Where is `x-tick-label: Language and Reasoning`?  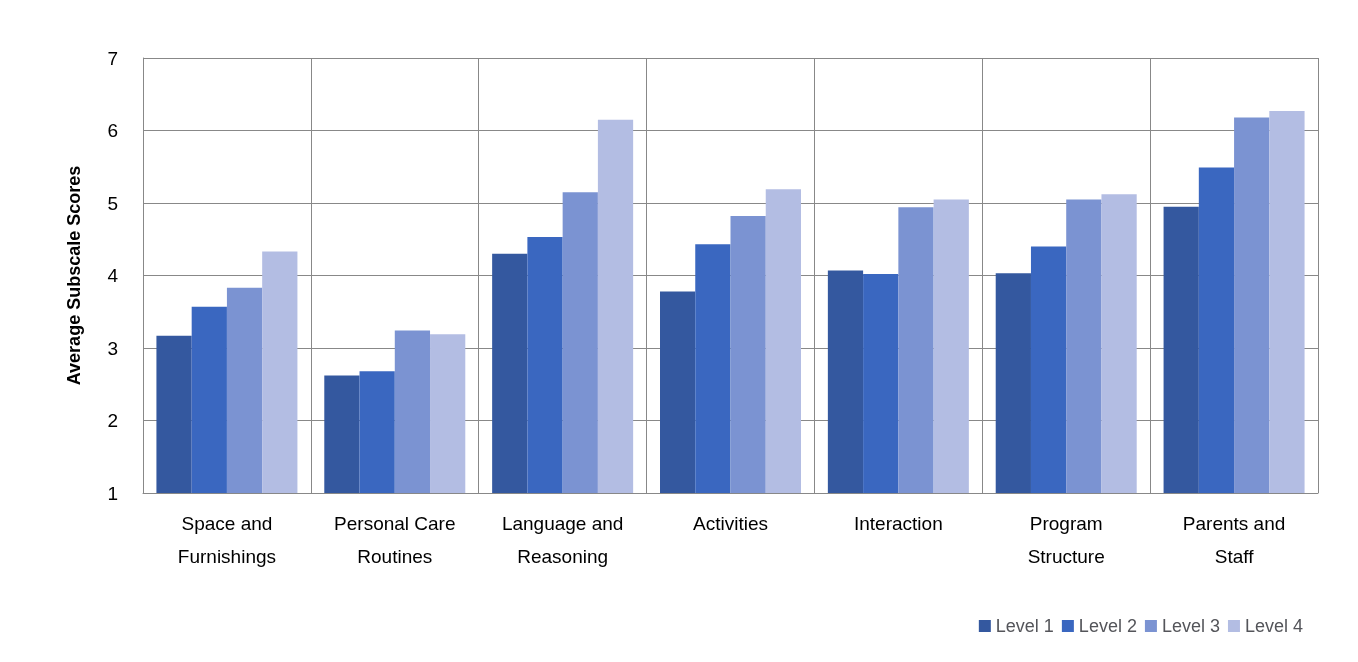 x-tick-label: Language and Reasoning is located at coordinates (562, 540).